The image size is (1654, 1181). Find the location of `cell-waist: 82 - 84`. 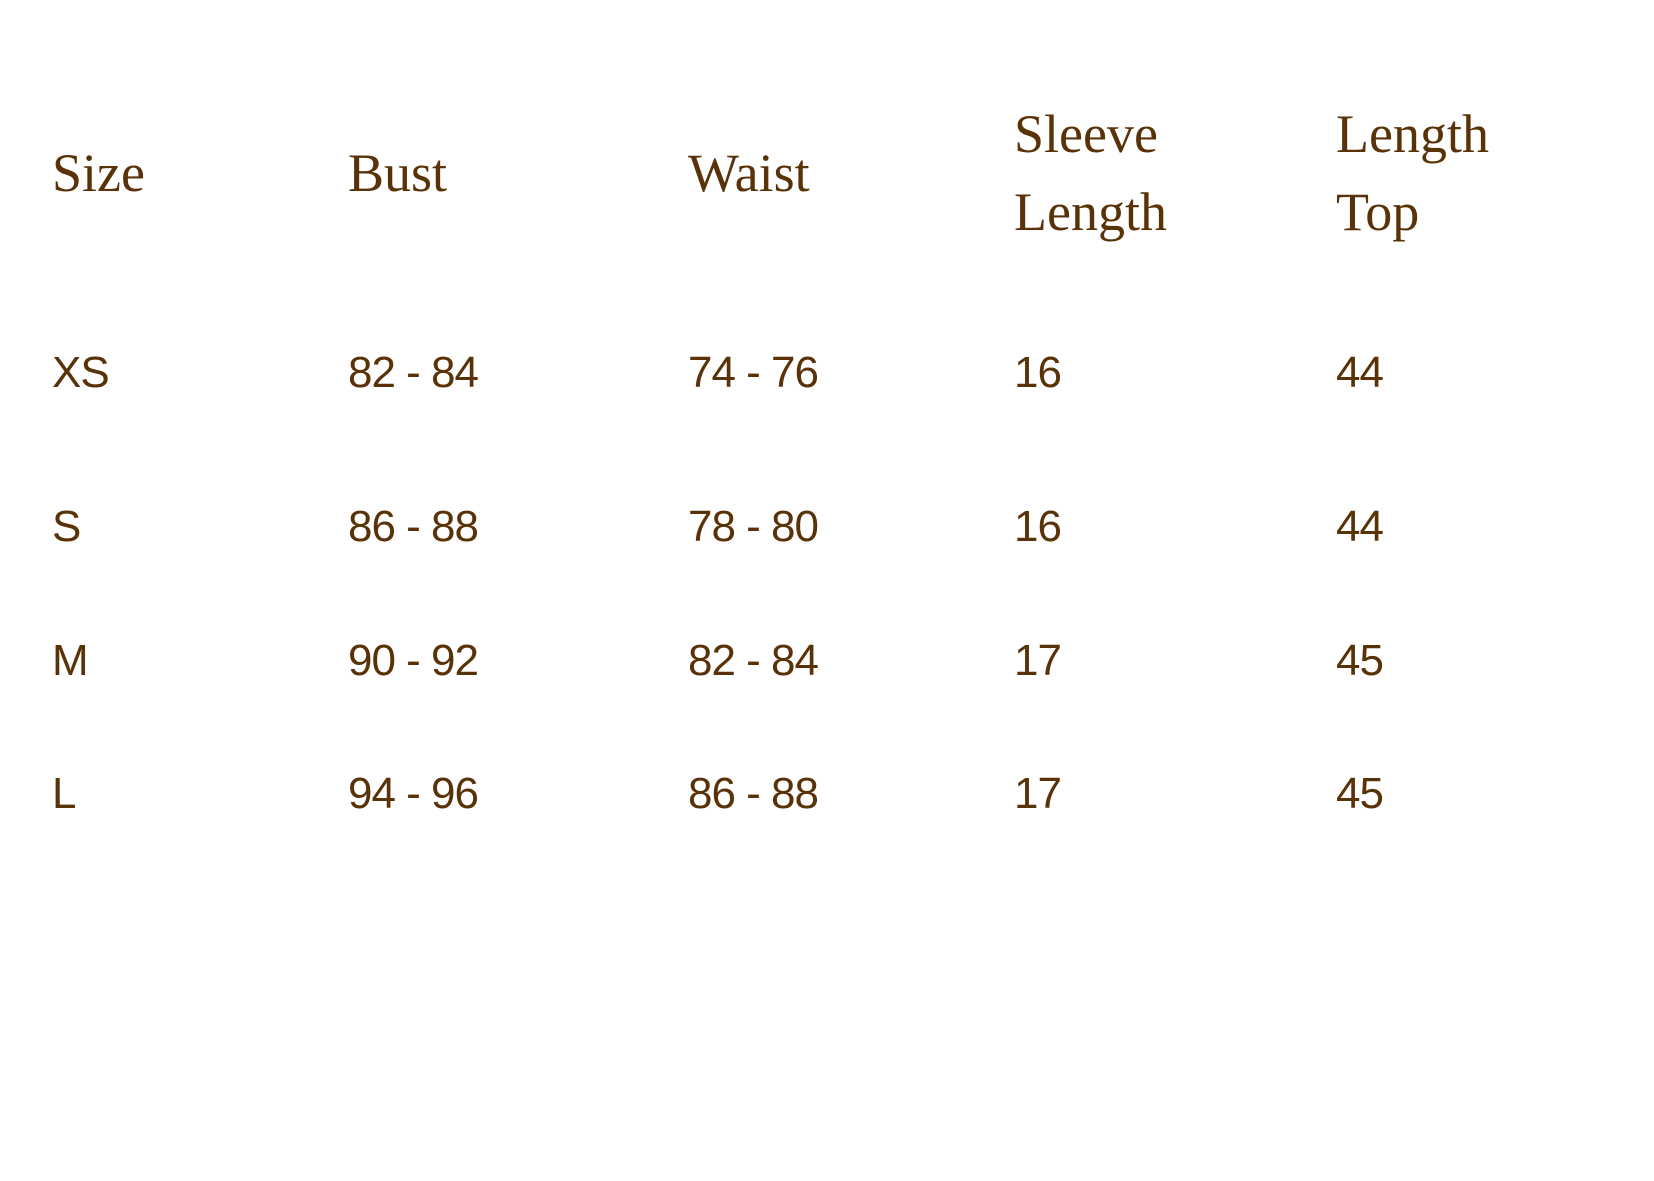

cell-waist: 82 - 84 is located at coordinates (753, 660).